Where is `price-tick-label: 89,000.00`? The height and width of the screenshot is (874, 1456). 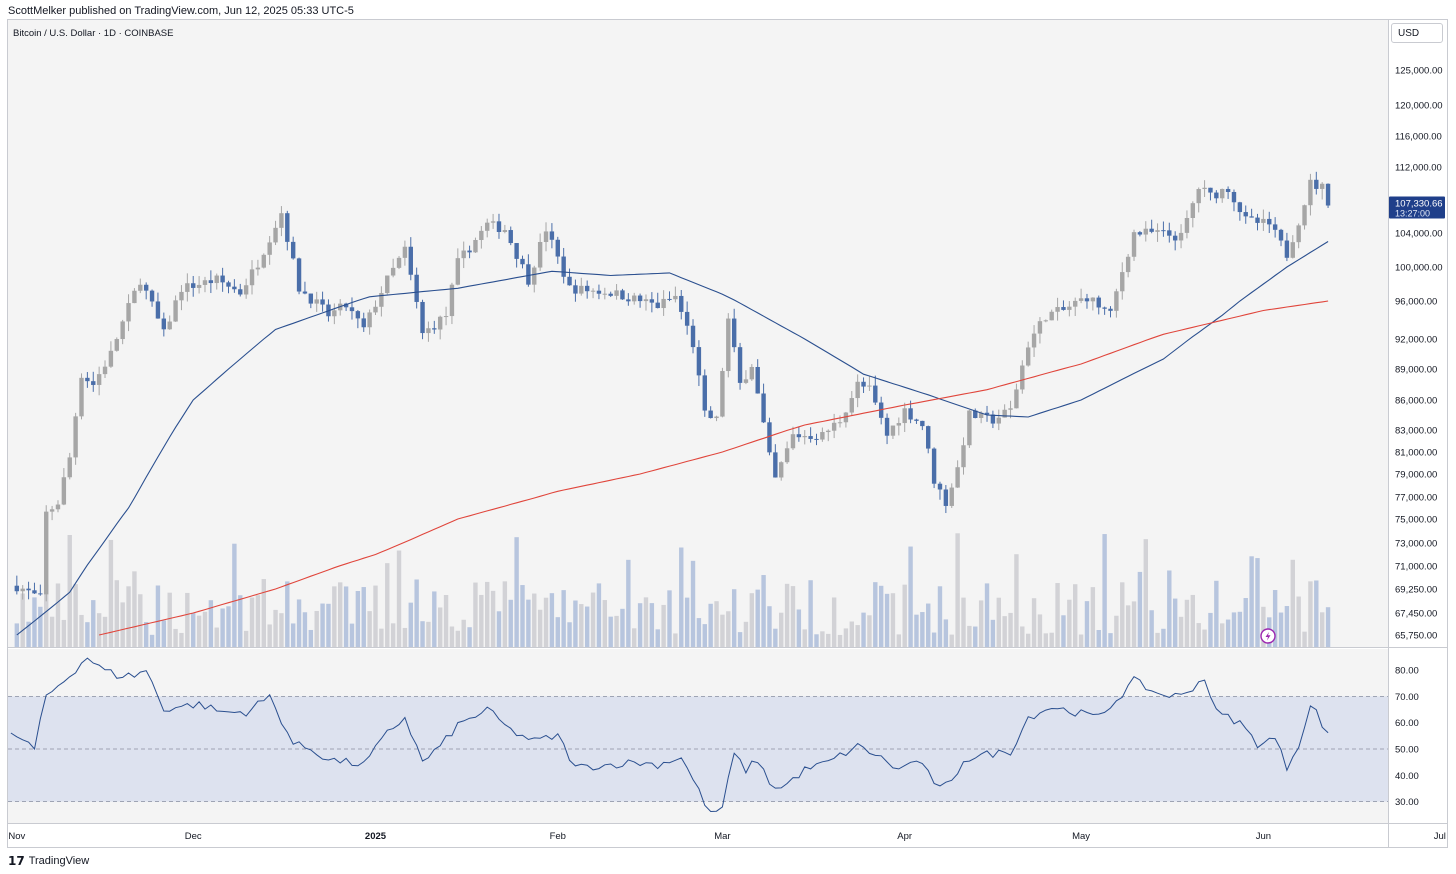 price-tick-label: 89,000.00 is located at coordinates (1416, 370).